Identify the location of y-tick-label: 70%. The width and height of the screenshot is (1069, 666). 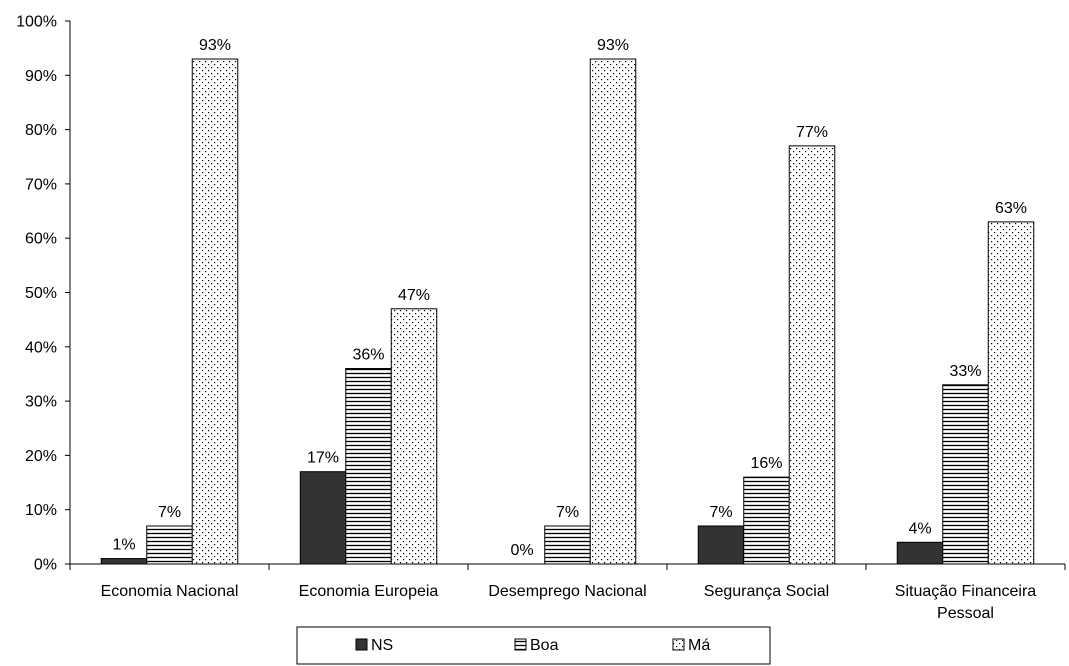
(41, 184).